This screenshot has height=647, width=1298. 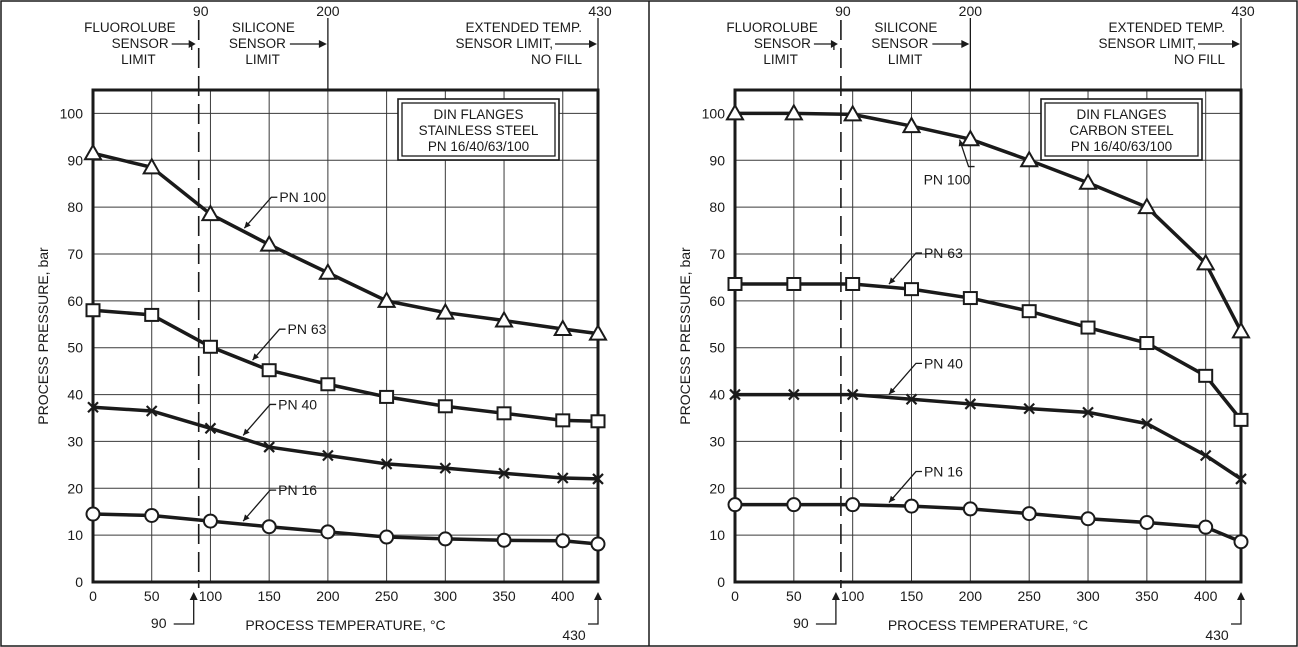 What do you see at coordinates (947, 180) in the screenshot?
I see `series-label: PN 100` at bounding box center [947, 180].